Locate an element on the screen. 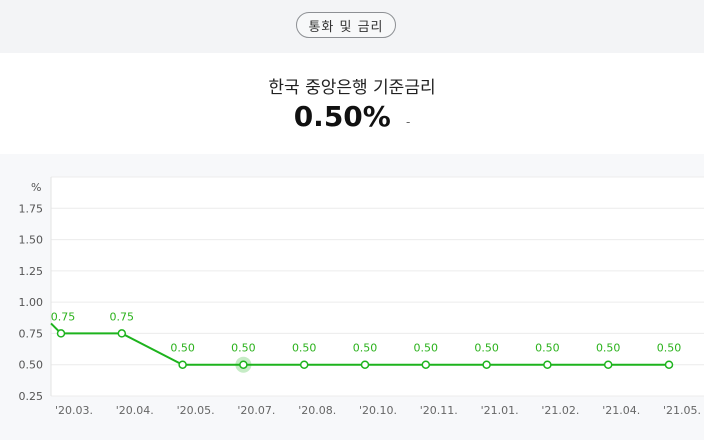 Image resolution: width=704 pixels, height=440 pixels. x-tick-label: '20.05. is located at coordinates (196, 410).